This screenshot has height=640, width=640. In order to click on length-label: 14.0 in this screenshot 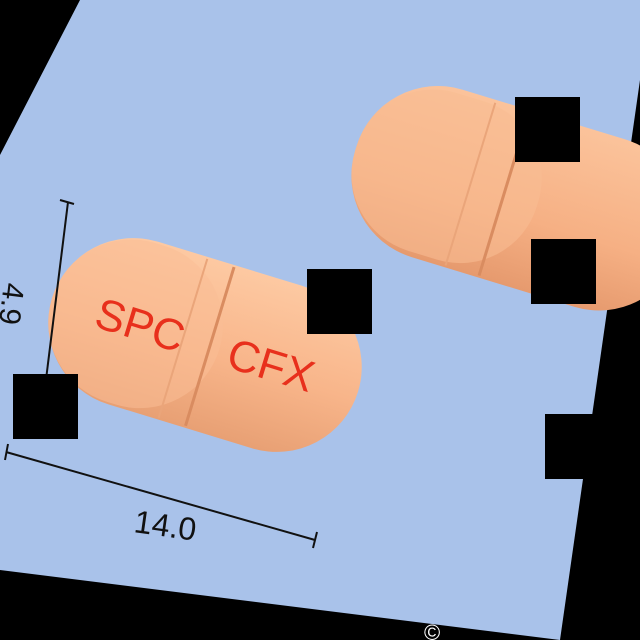, I will do `click(165, 525)`.